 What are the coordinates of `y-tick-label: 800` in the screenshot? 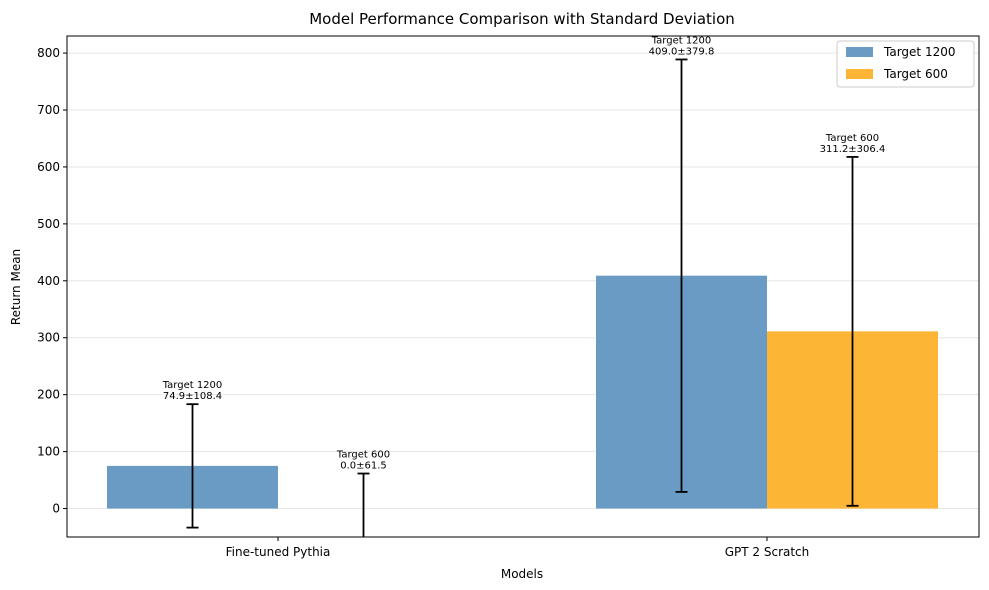 It's located at (48, 53).